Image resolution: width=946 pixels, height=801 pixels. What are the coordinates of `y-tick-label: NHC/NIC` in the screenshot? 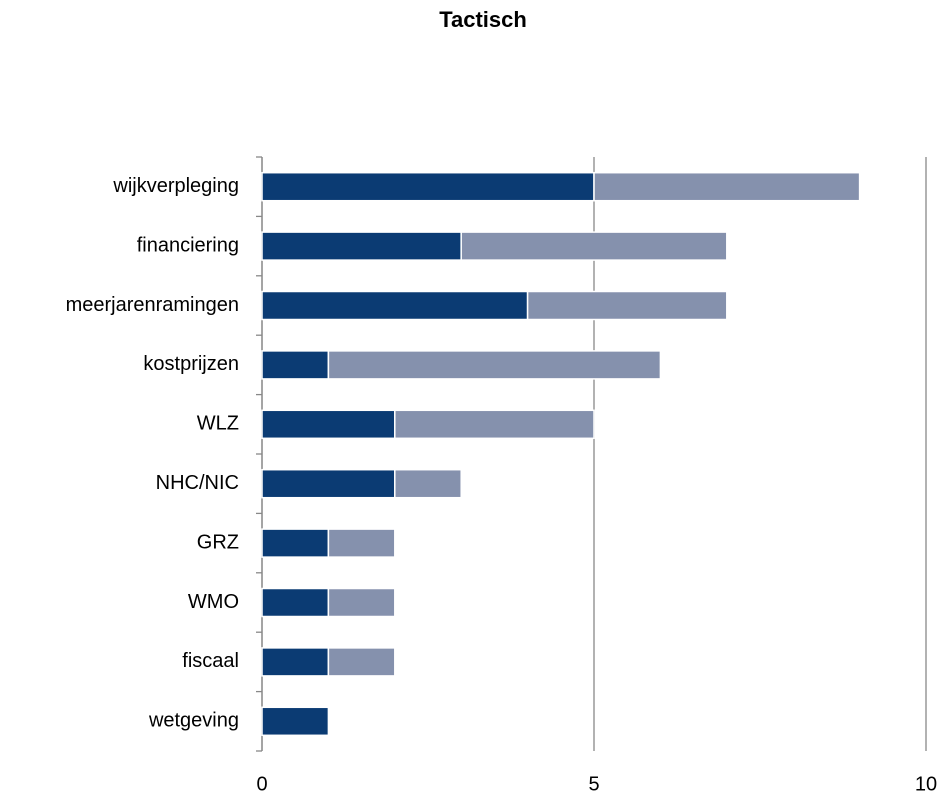 It's located at (197, 483).